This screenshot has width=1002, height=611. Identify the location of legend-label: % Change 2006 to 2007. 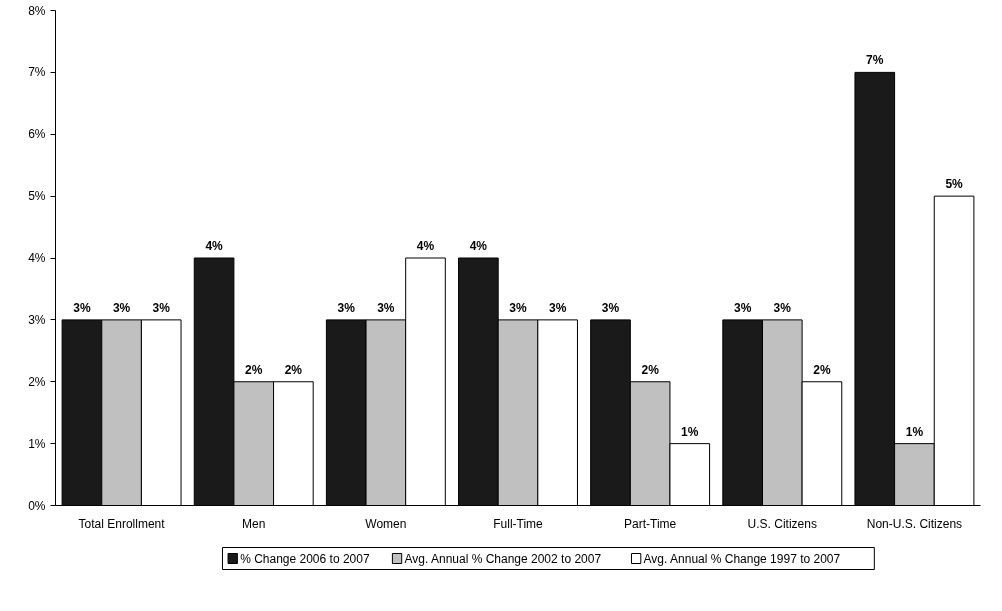
(305, 558).